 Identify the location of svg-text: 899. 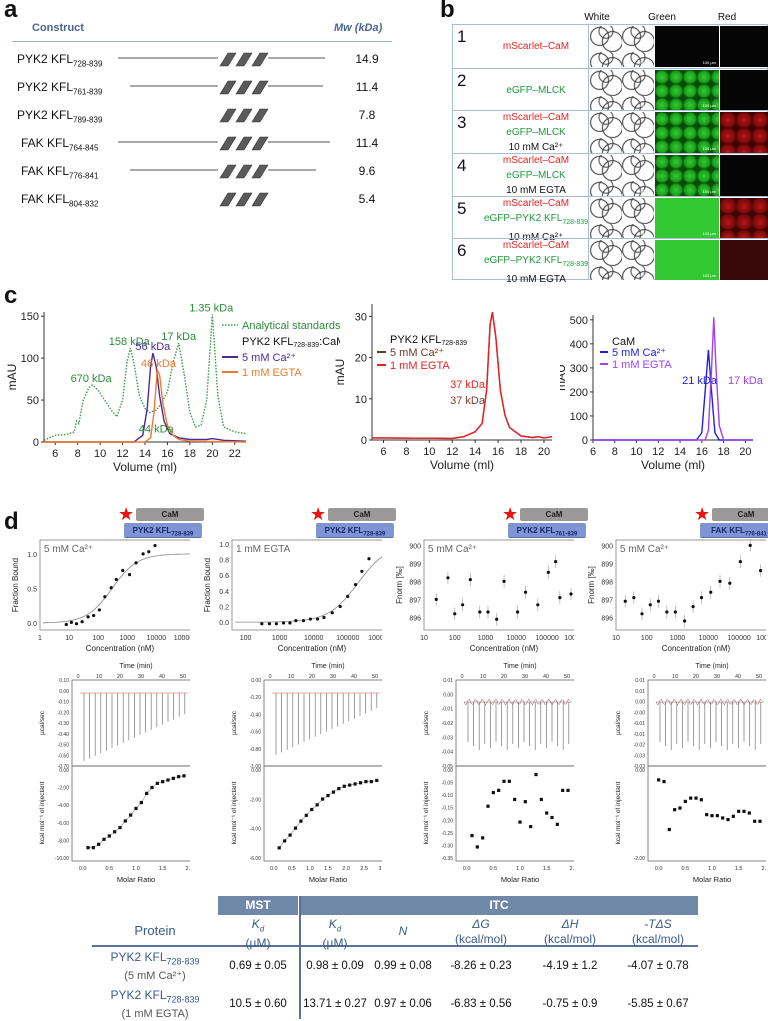
(607, 564).